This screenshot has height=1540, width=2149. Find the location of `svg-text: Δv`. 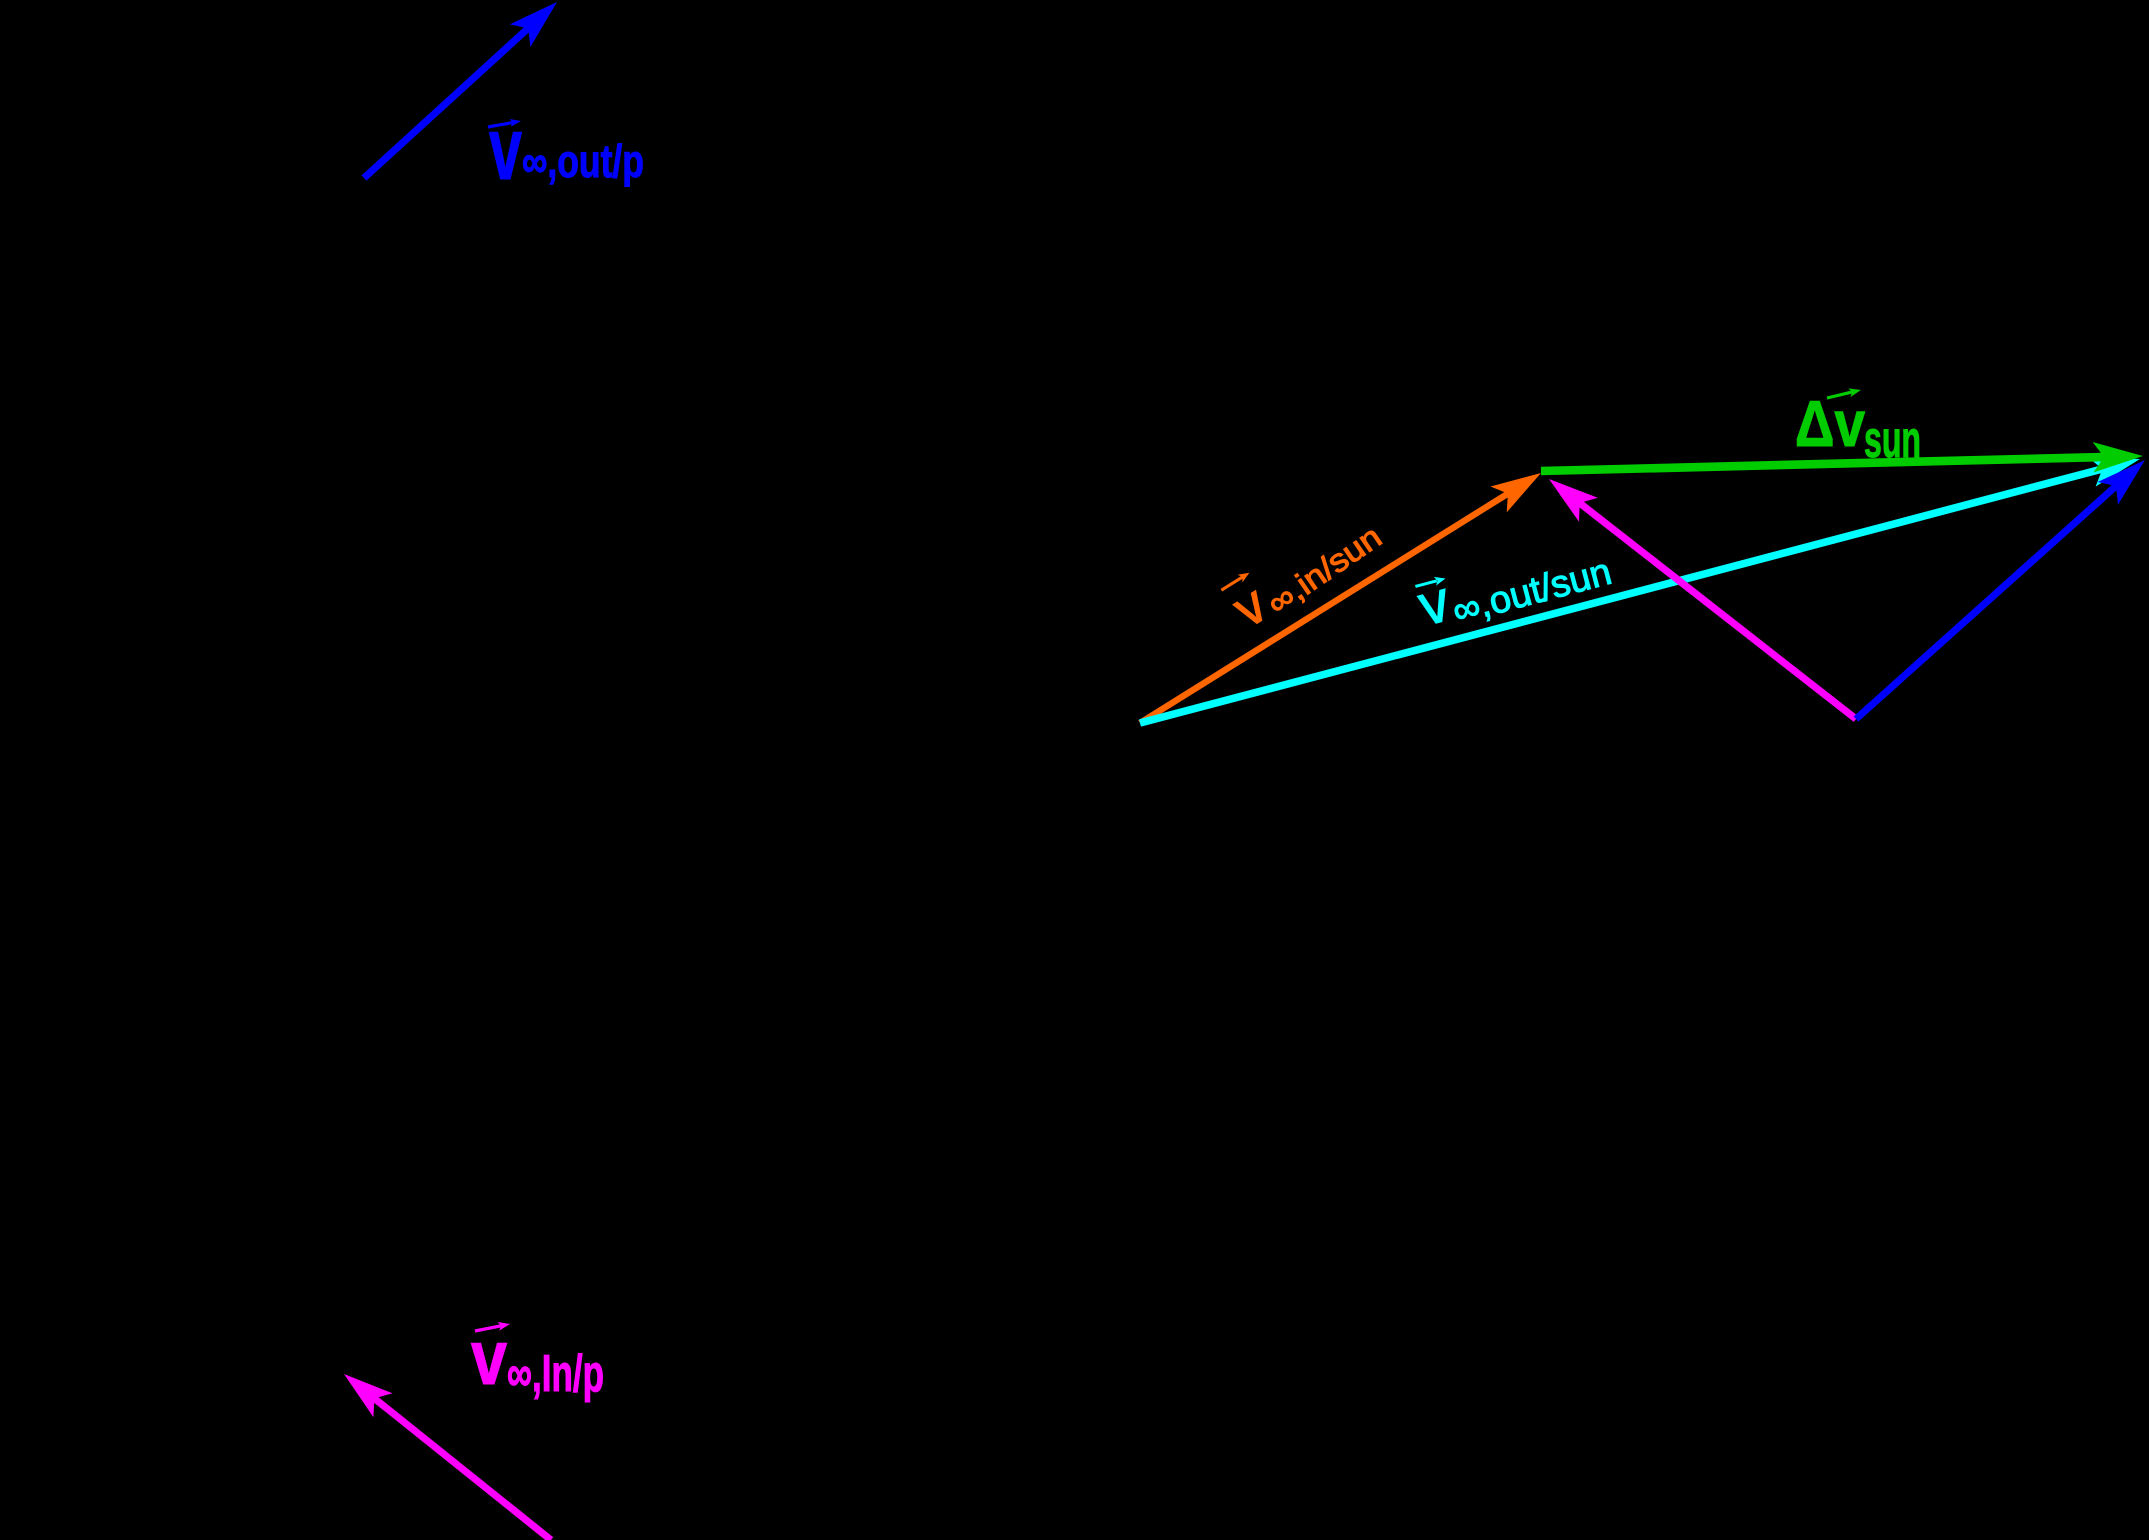

svg-text: Δv is located at coordinates (1830, 423).